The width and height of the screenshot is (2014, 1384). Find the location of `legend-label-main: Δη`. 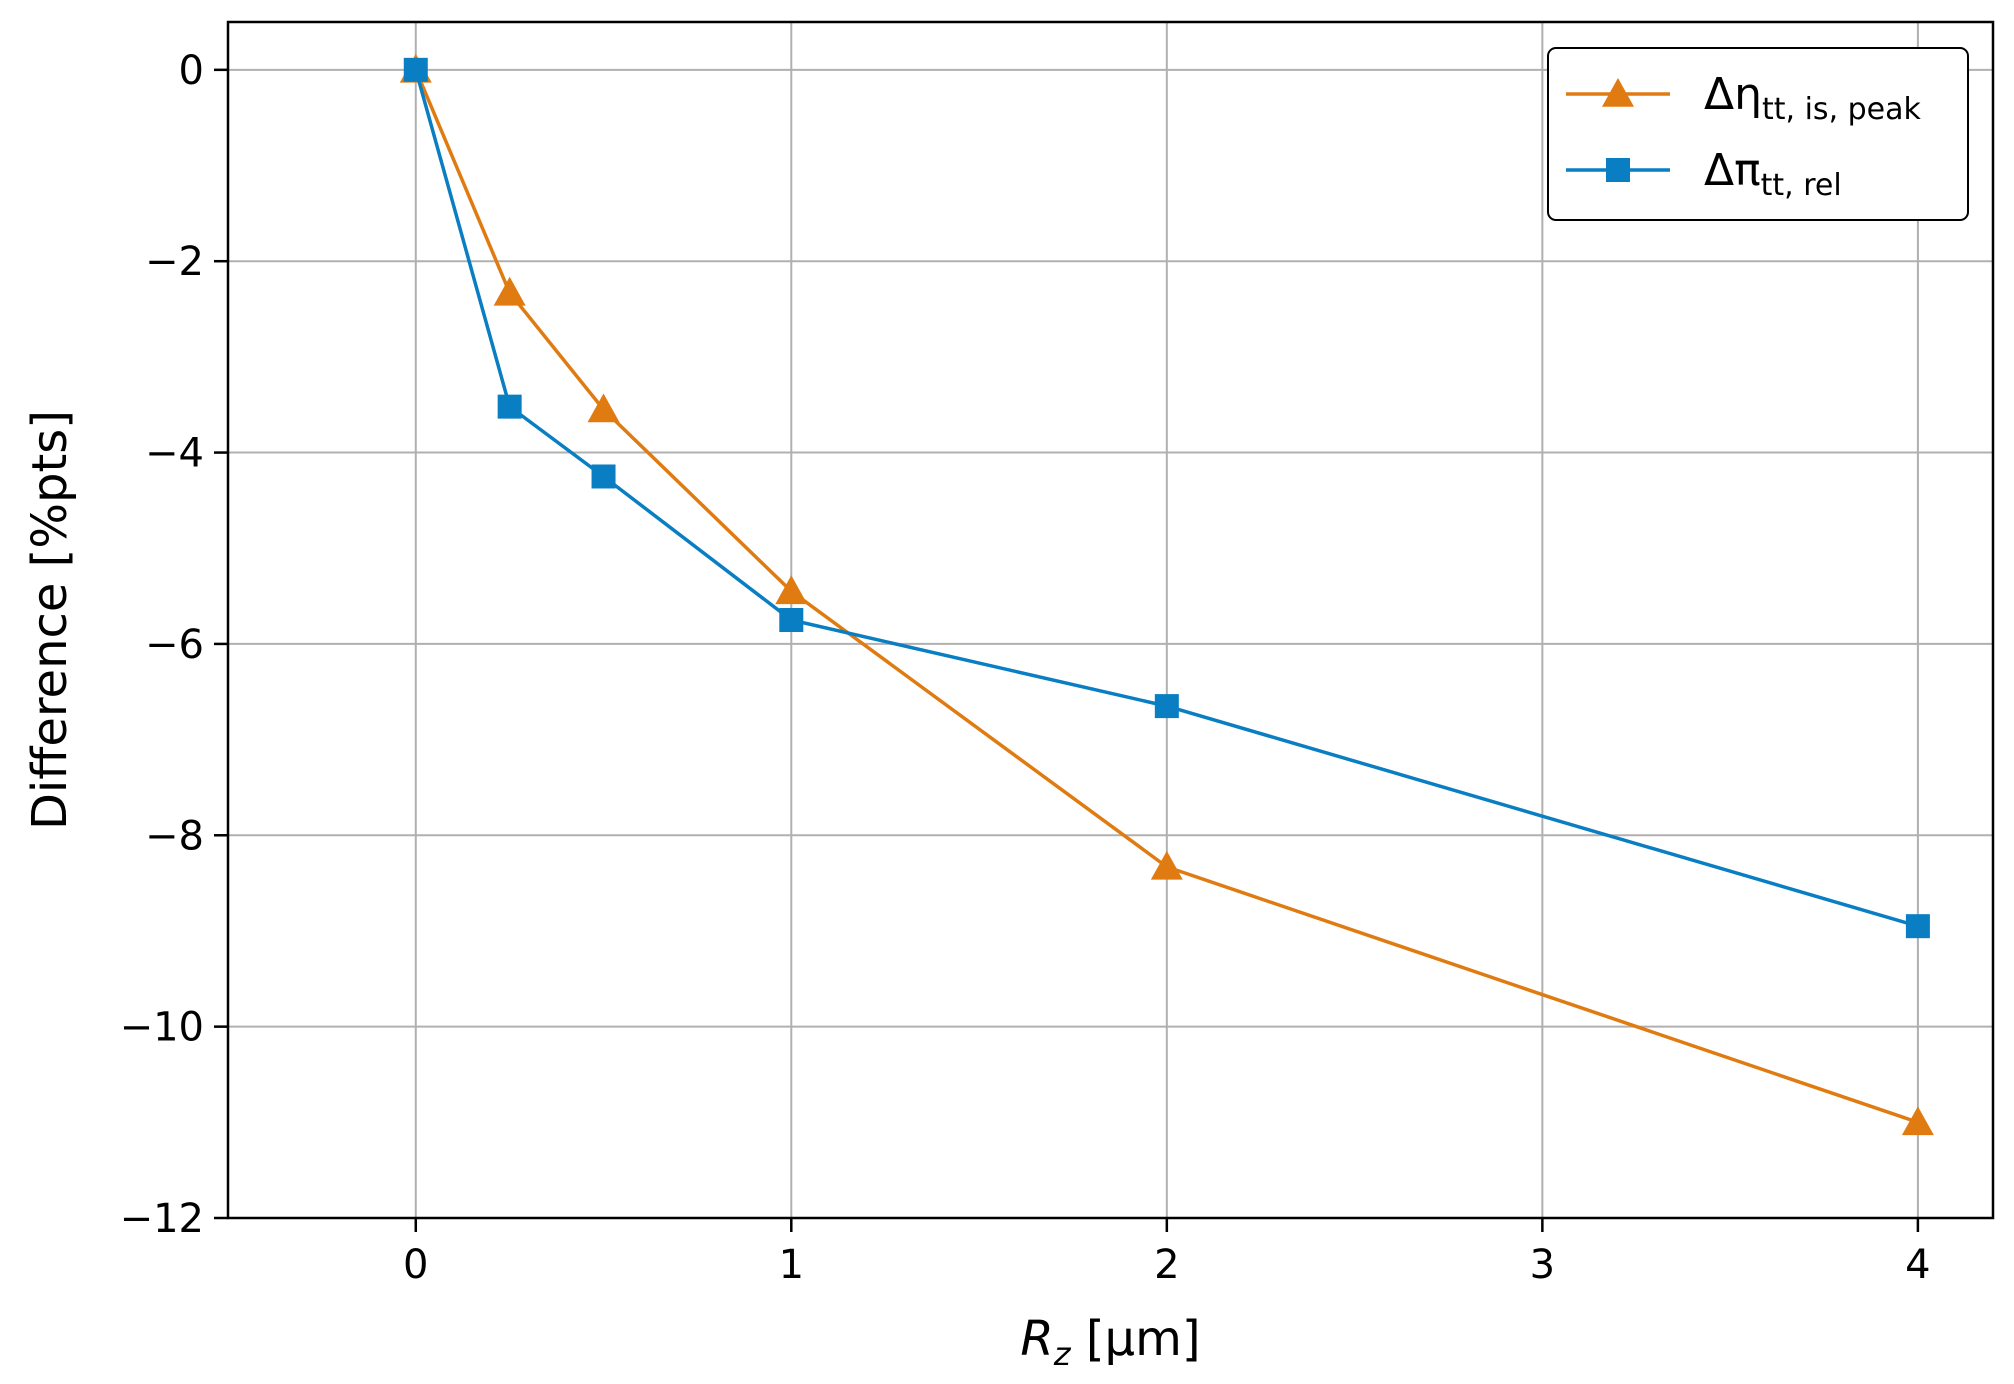

legend-label-main: Δη is located at coordinates (1733, 94).